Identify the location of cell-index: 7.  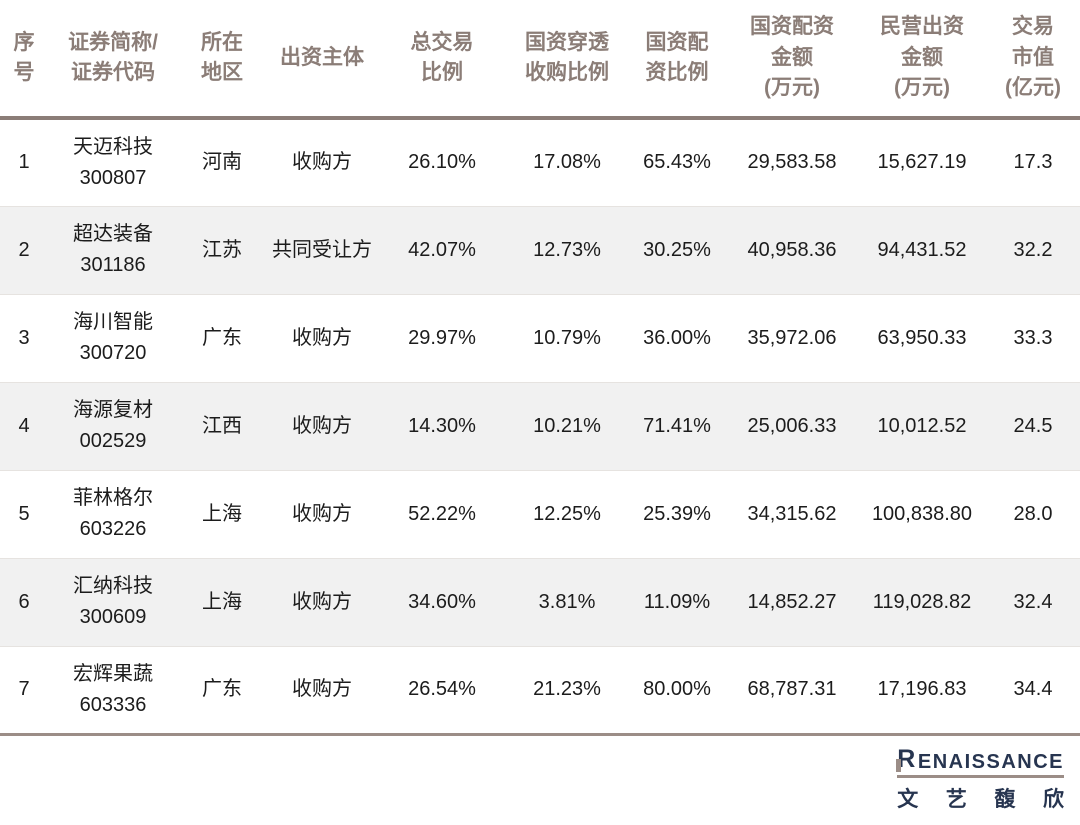
(24, 689).